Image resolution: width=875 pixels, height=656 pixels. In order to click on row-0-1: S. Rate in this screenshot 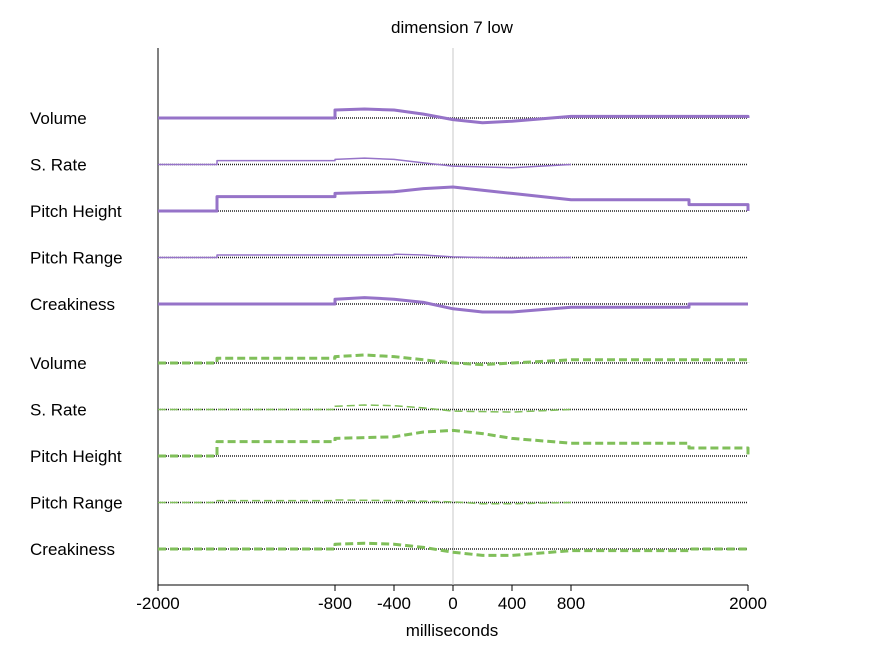, I will do `click(389, 165)`.